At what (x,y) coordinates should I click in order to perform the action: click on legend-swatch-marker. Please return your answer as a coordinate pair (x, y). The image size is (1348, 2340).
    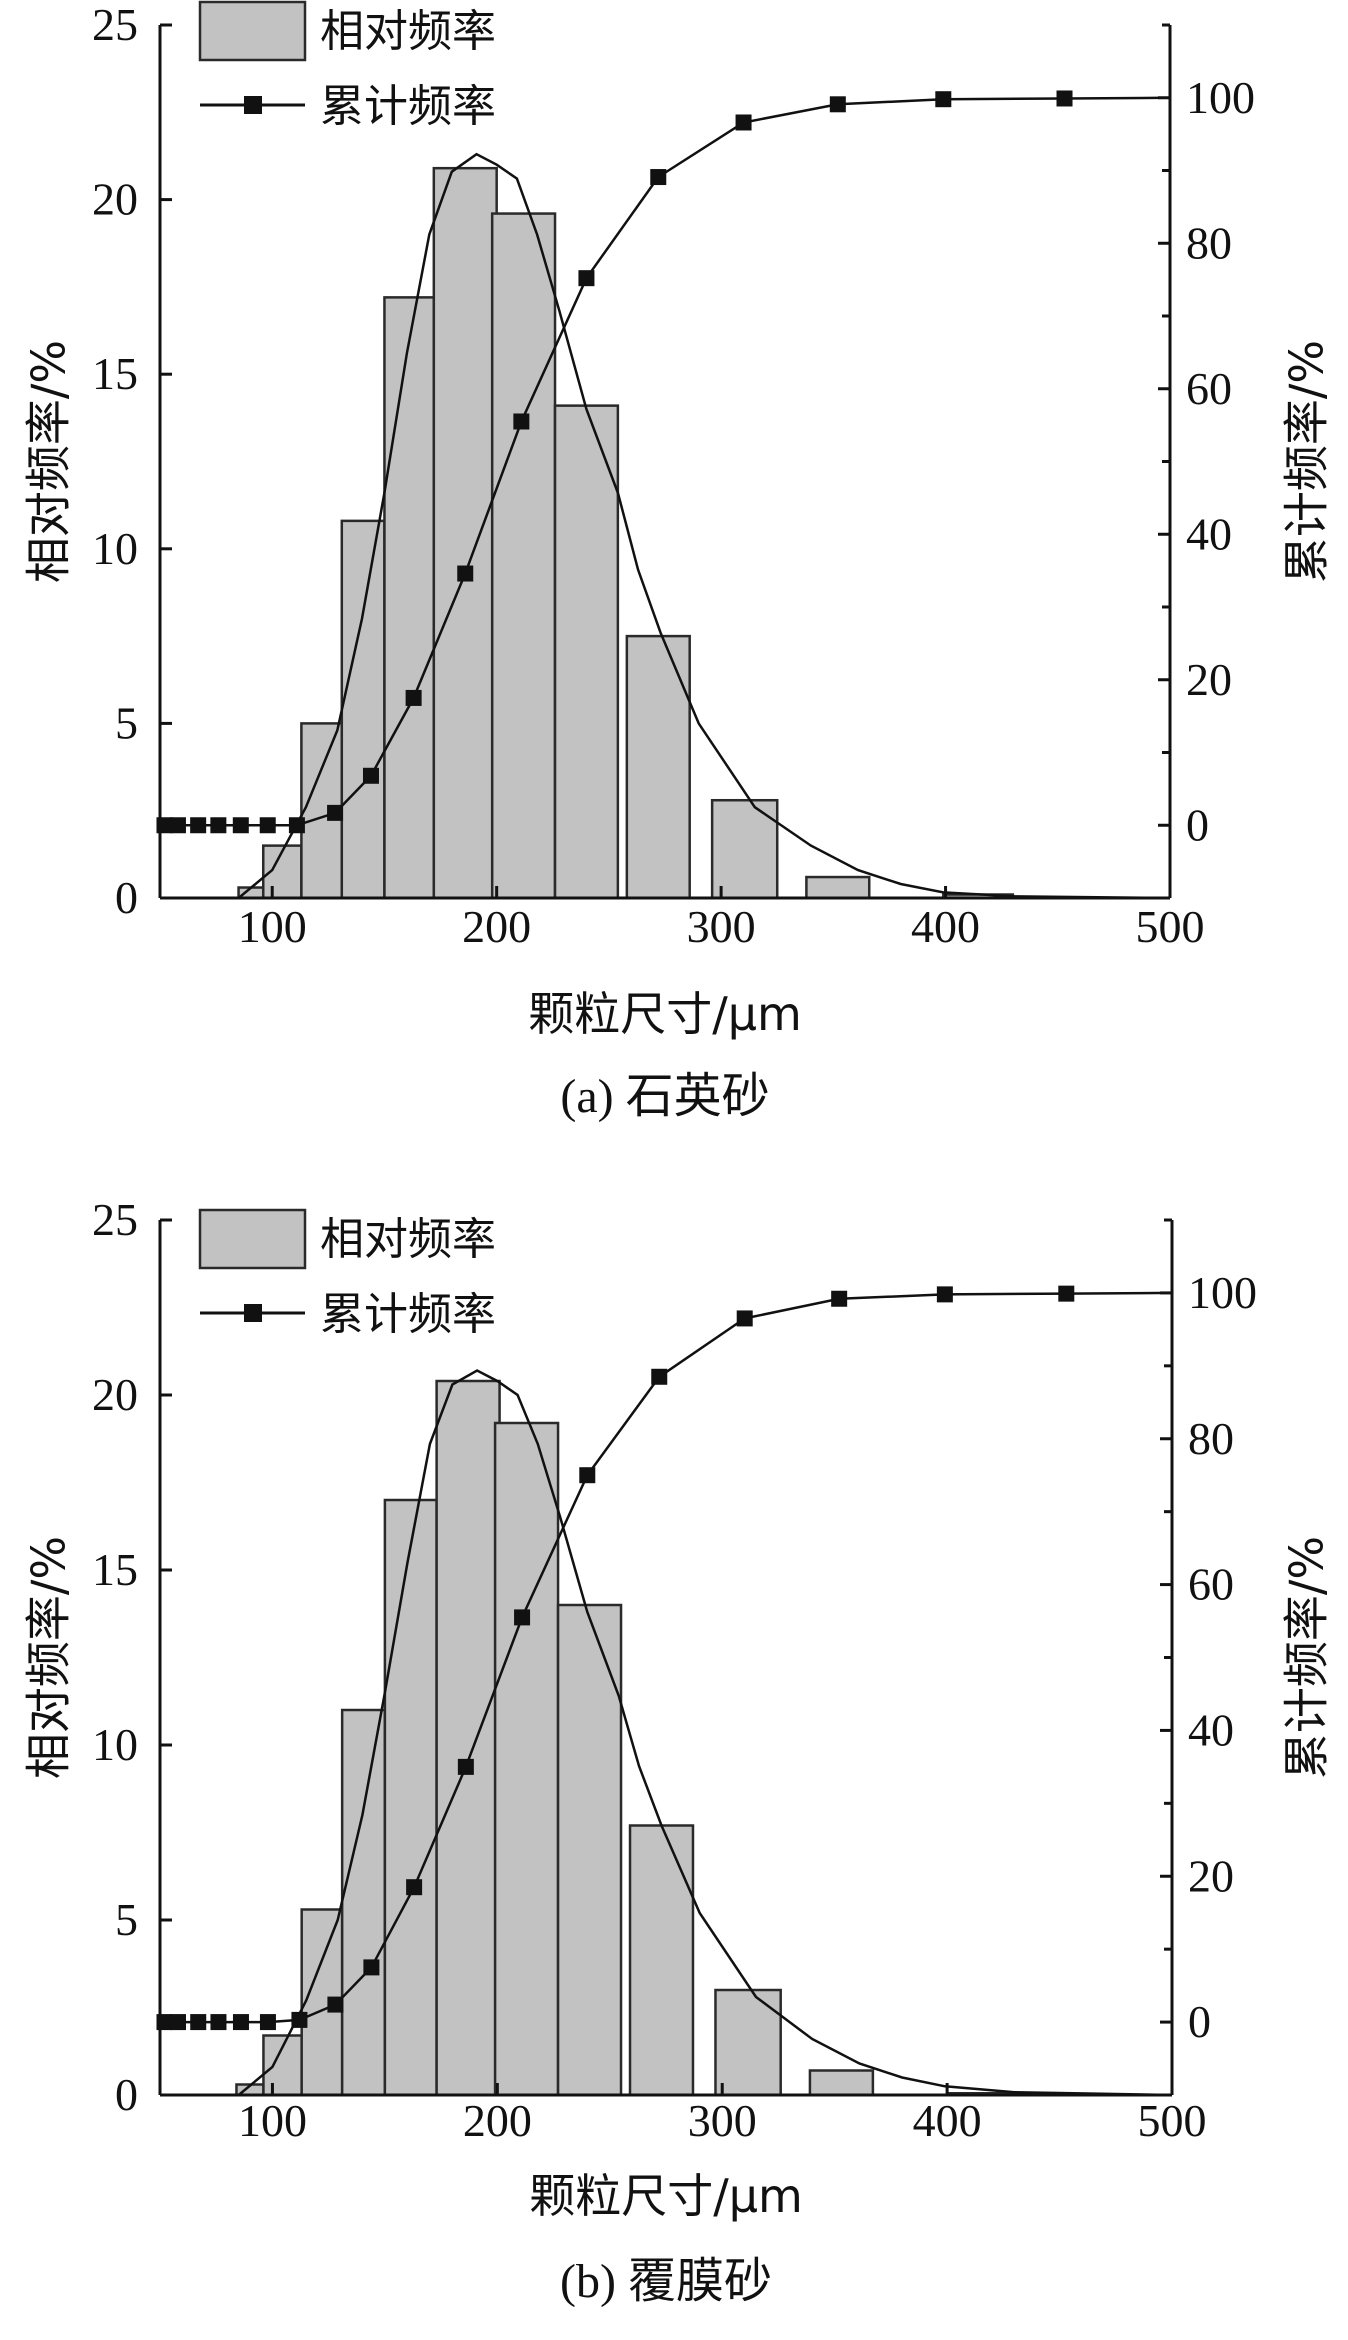
    Looking at the image, I should click on (253, 1313).